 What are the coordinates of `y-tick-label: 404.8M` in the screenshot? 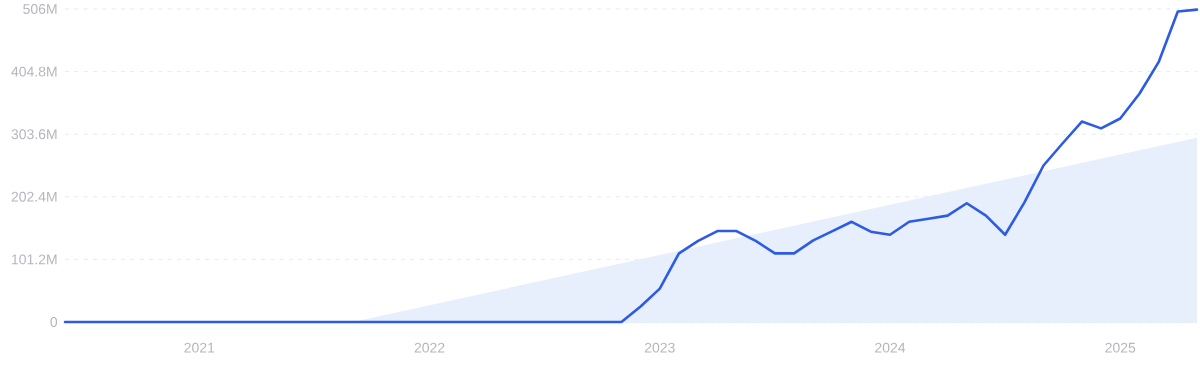 It's located at (34, 71).